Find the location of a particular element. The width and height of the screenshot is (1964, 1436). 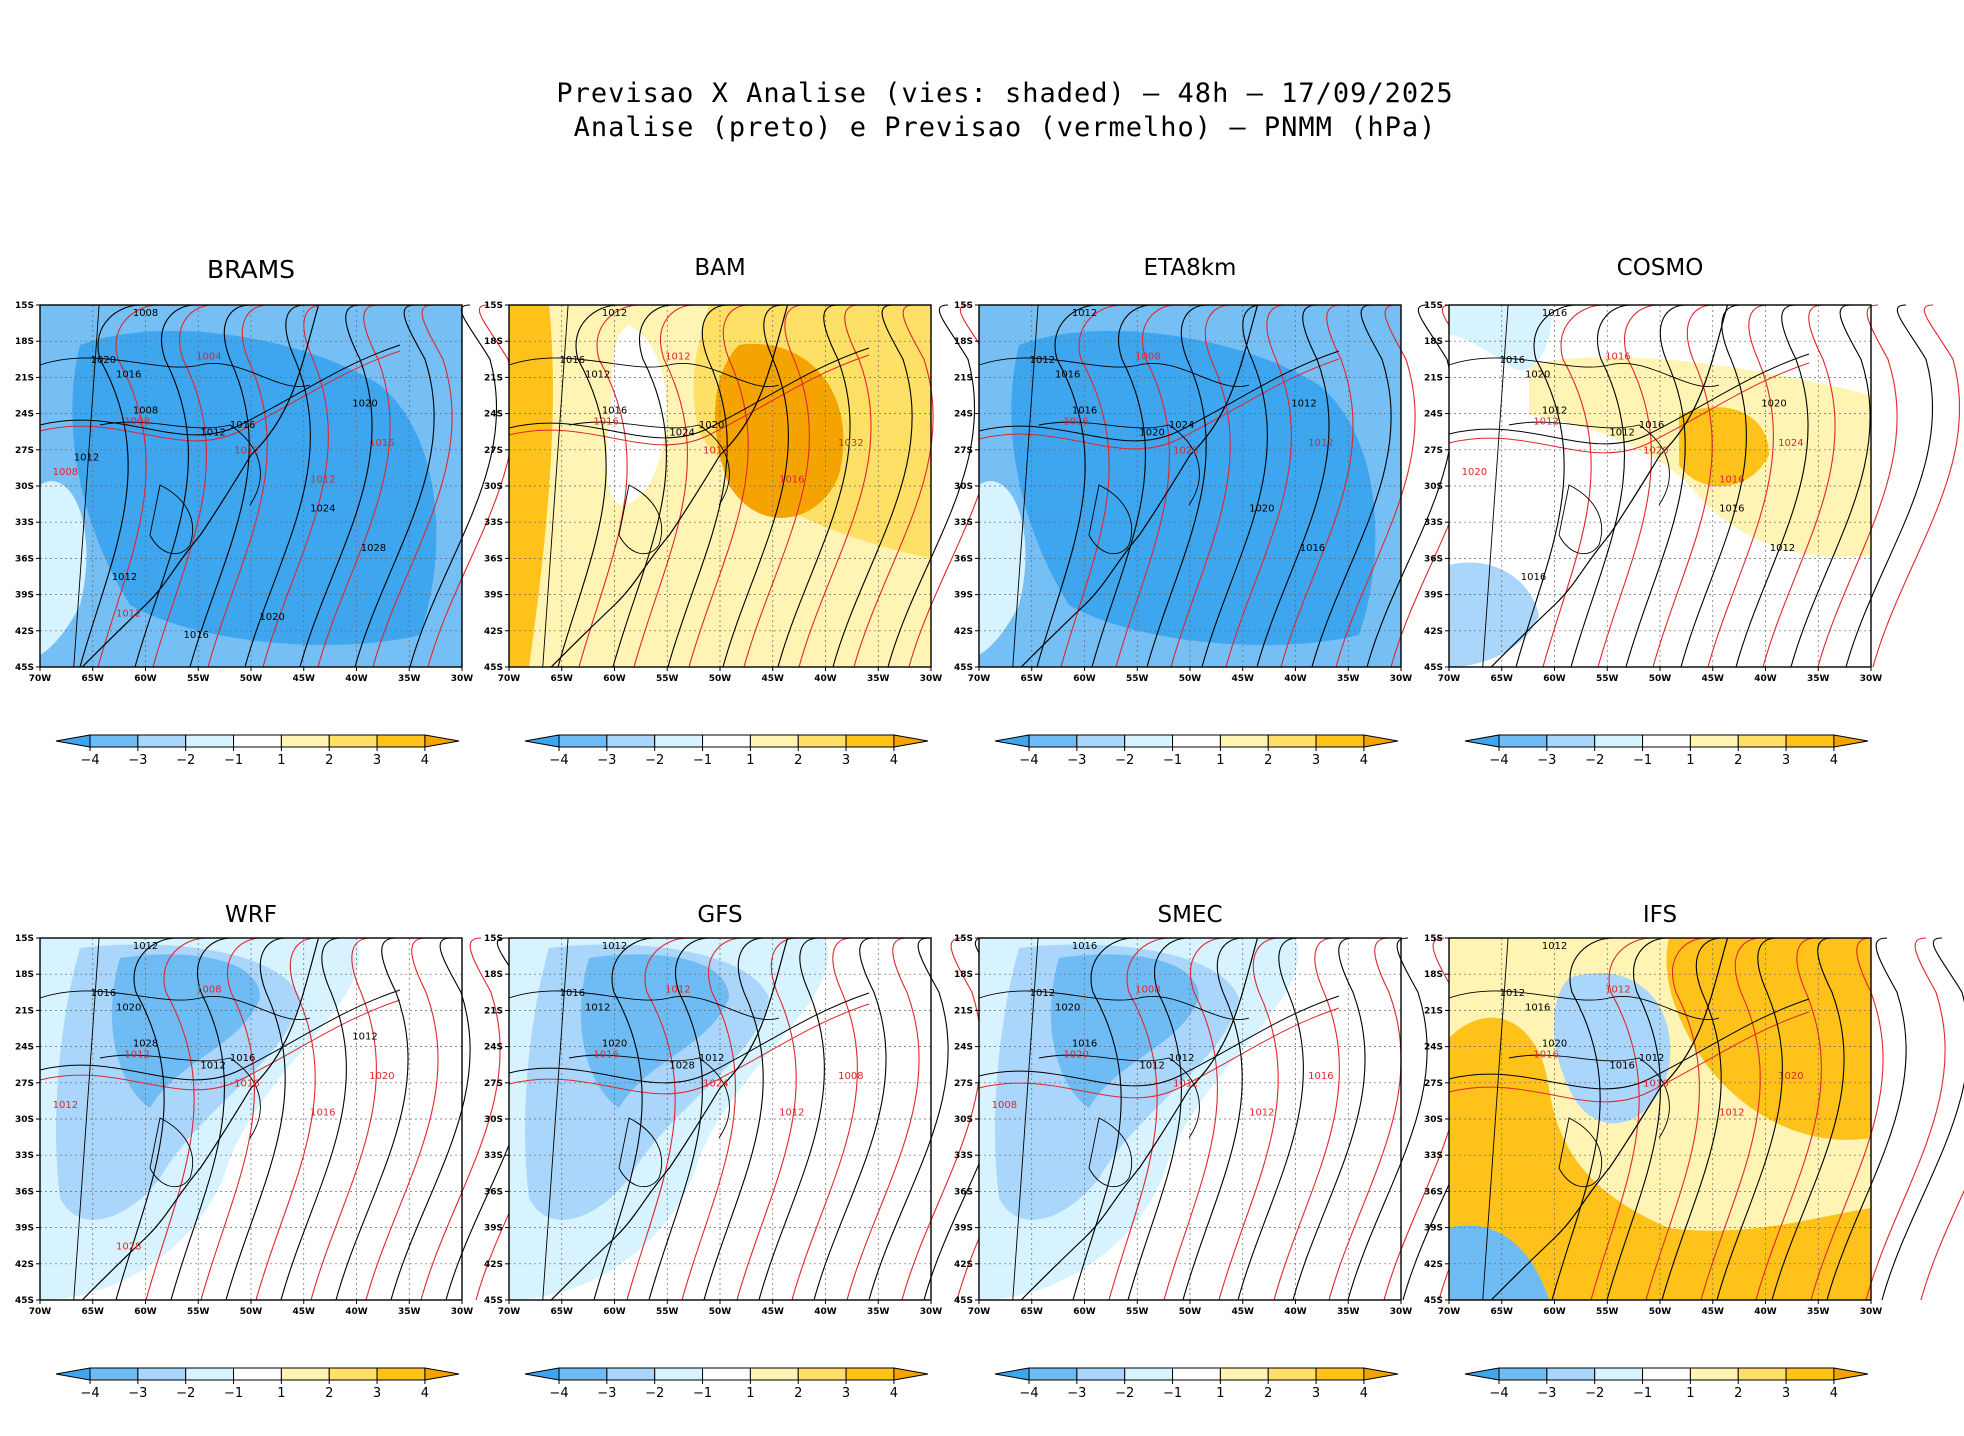

lat-tick-label: 39S is located at coordinates (963, 1229).